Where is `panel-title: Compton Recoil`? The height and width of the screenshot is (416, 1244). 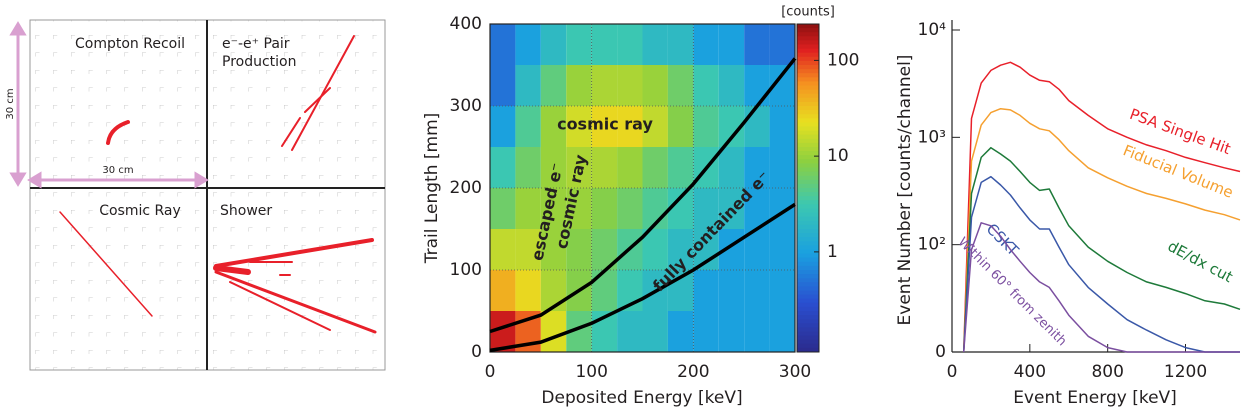
panel-title: Compton Recoil is located at coordinates (130, 44).